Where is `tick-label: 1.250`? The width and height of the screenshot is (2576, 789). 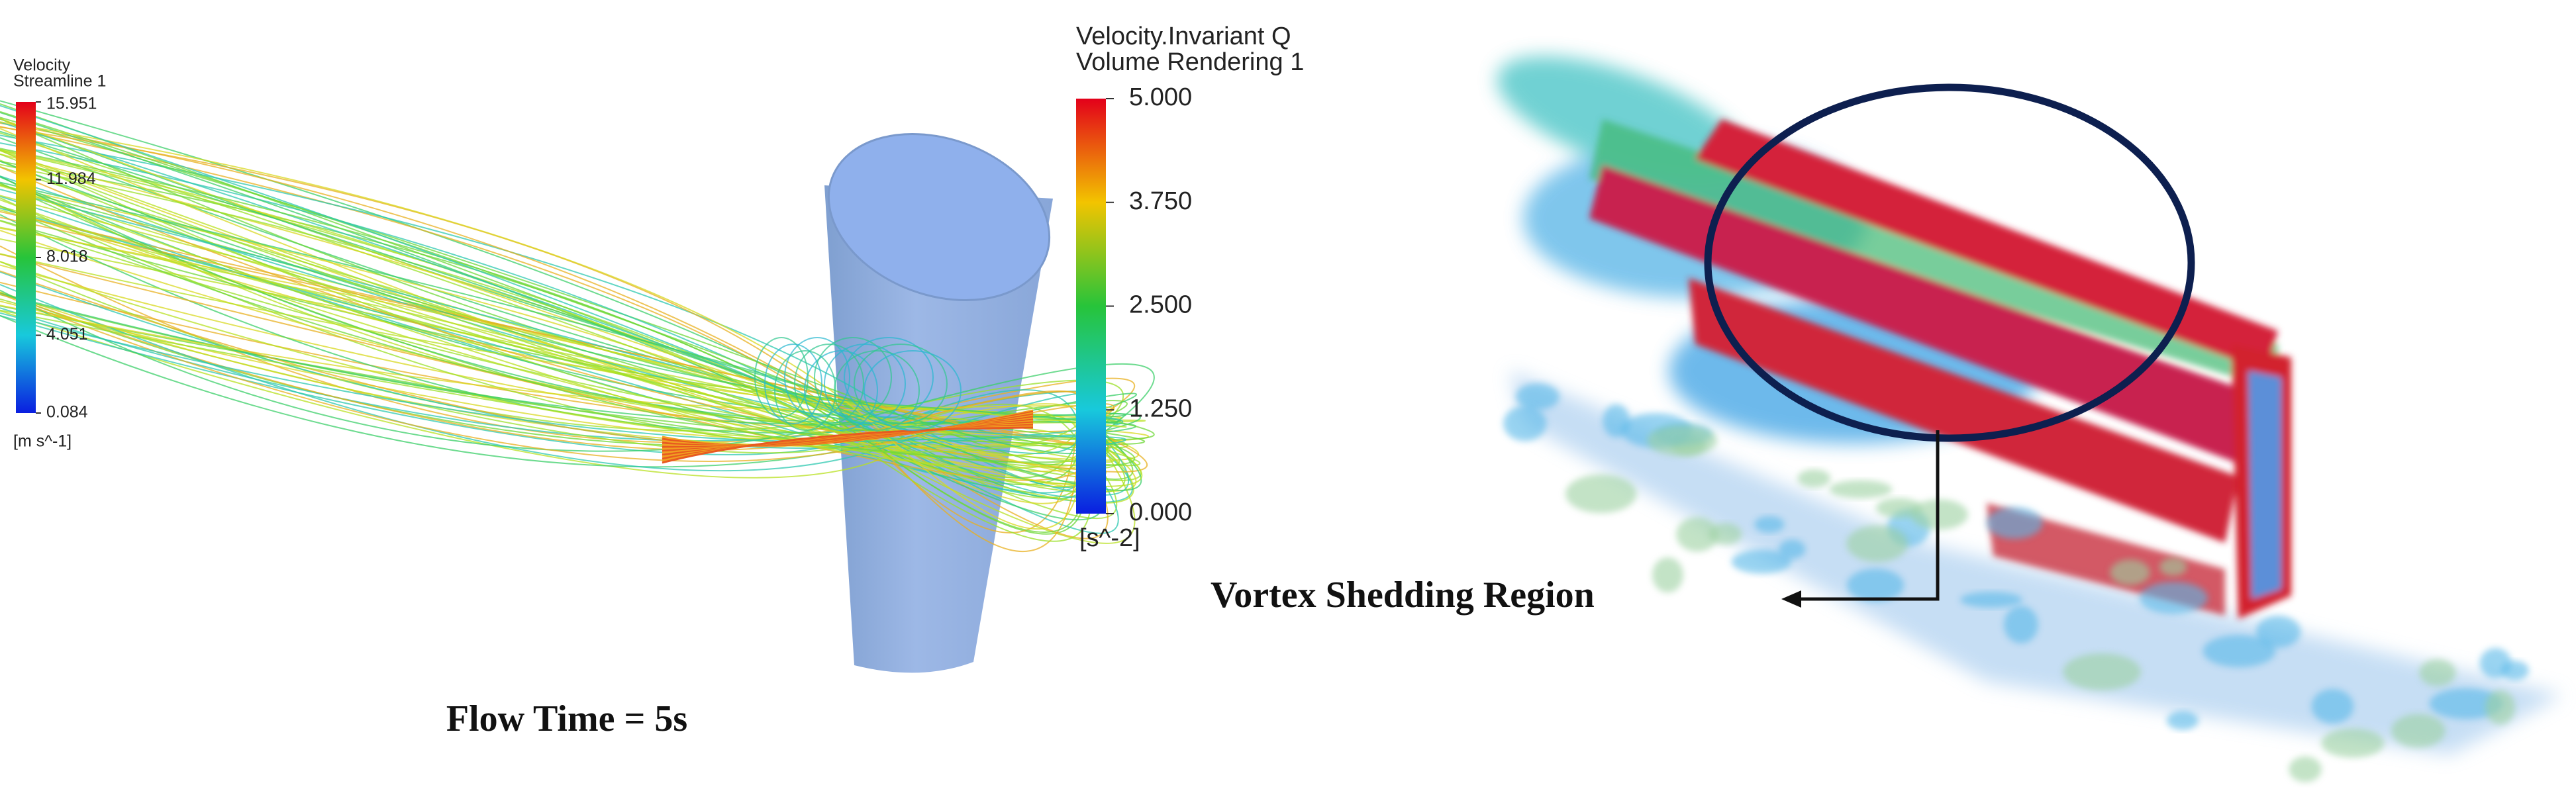
tick-label: 1.250 is located at coordinates (1160, 408).